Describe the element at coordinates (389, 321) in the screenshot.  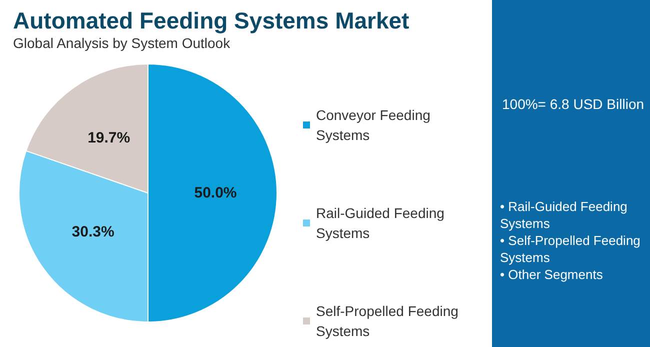
I see `legend-label: Self-Propelled Feeding Systems` at that location.